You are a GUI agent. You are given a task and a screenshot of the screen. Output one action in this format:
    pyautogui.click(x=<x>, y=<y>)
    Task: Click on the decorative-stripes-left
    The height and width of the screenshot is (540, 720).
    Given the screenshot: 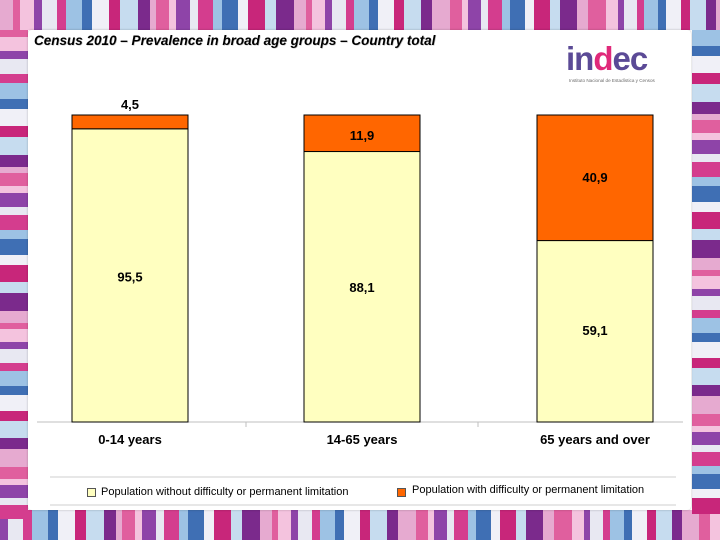 What is the action you would take?
    pyautogui.click(x=14, y=274)
    